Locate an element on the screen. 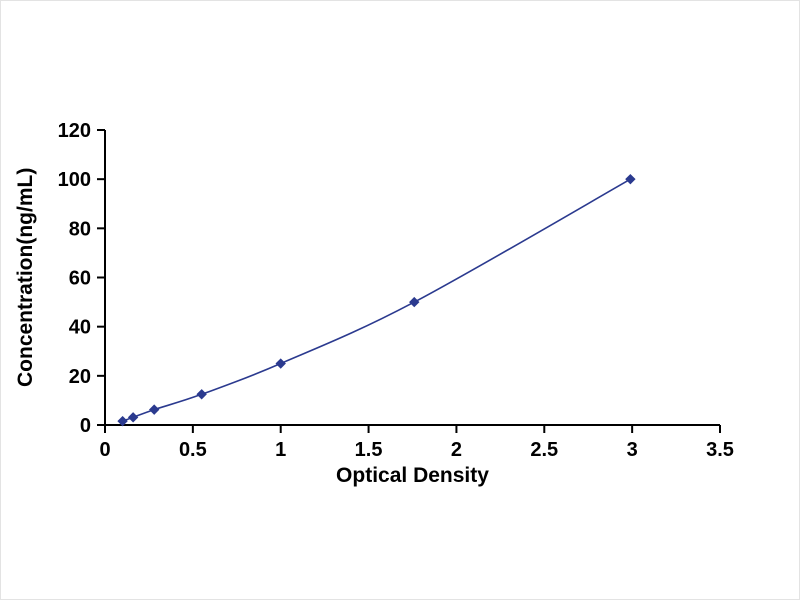 The height and width of the screenshot is (600, 800). y-tick-label: 0 is located at coordinates (85, 426).